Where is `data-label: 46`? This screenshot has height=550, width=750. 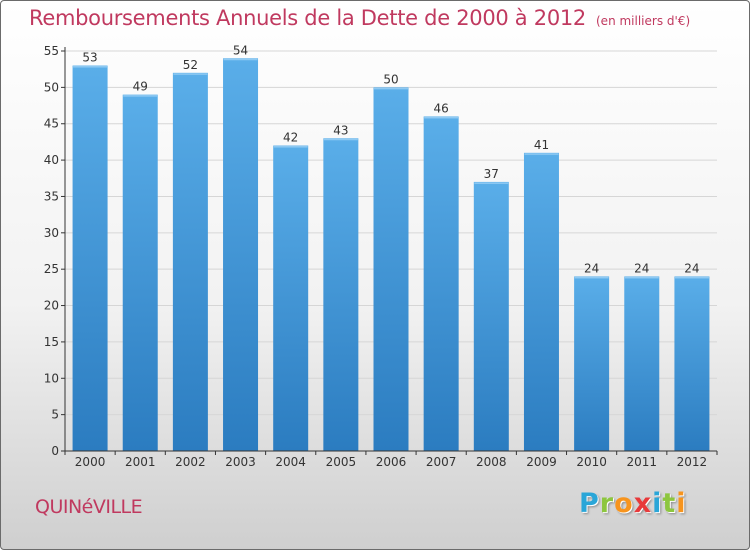 data-label: 46 is located at coordinates (441, 108).